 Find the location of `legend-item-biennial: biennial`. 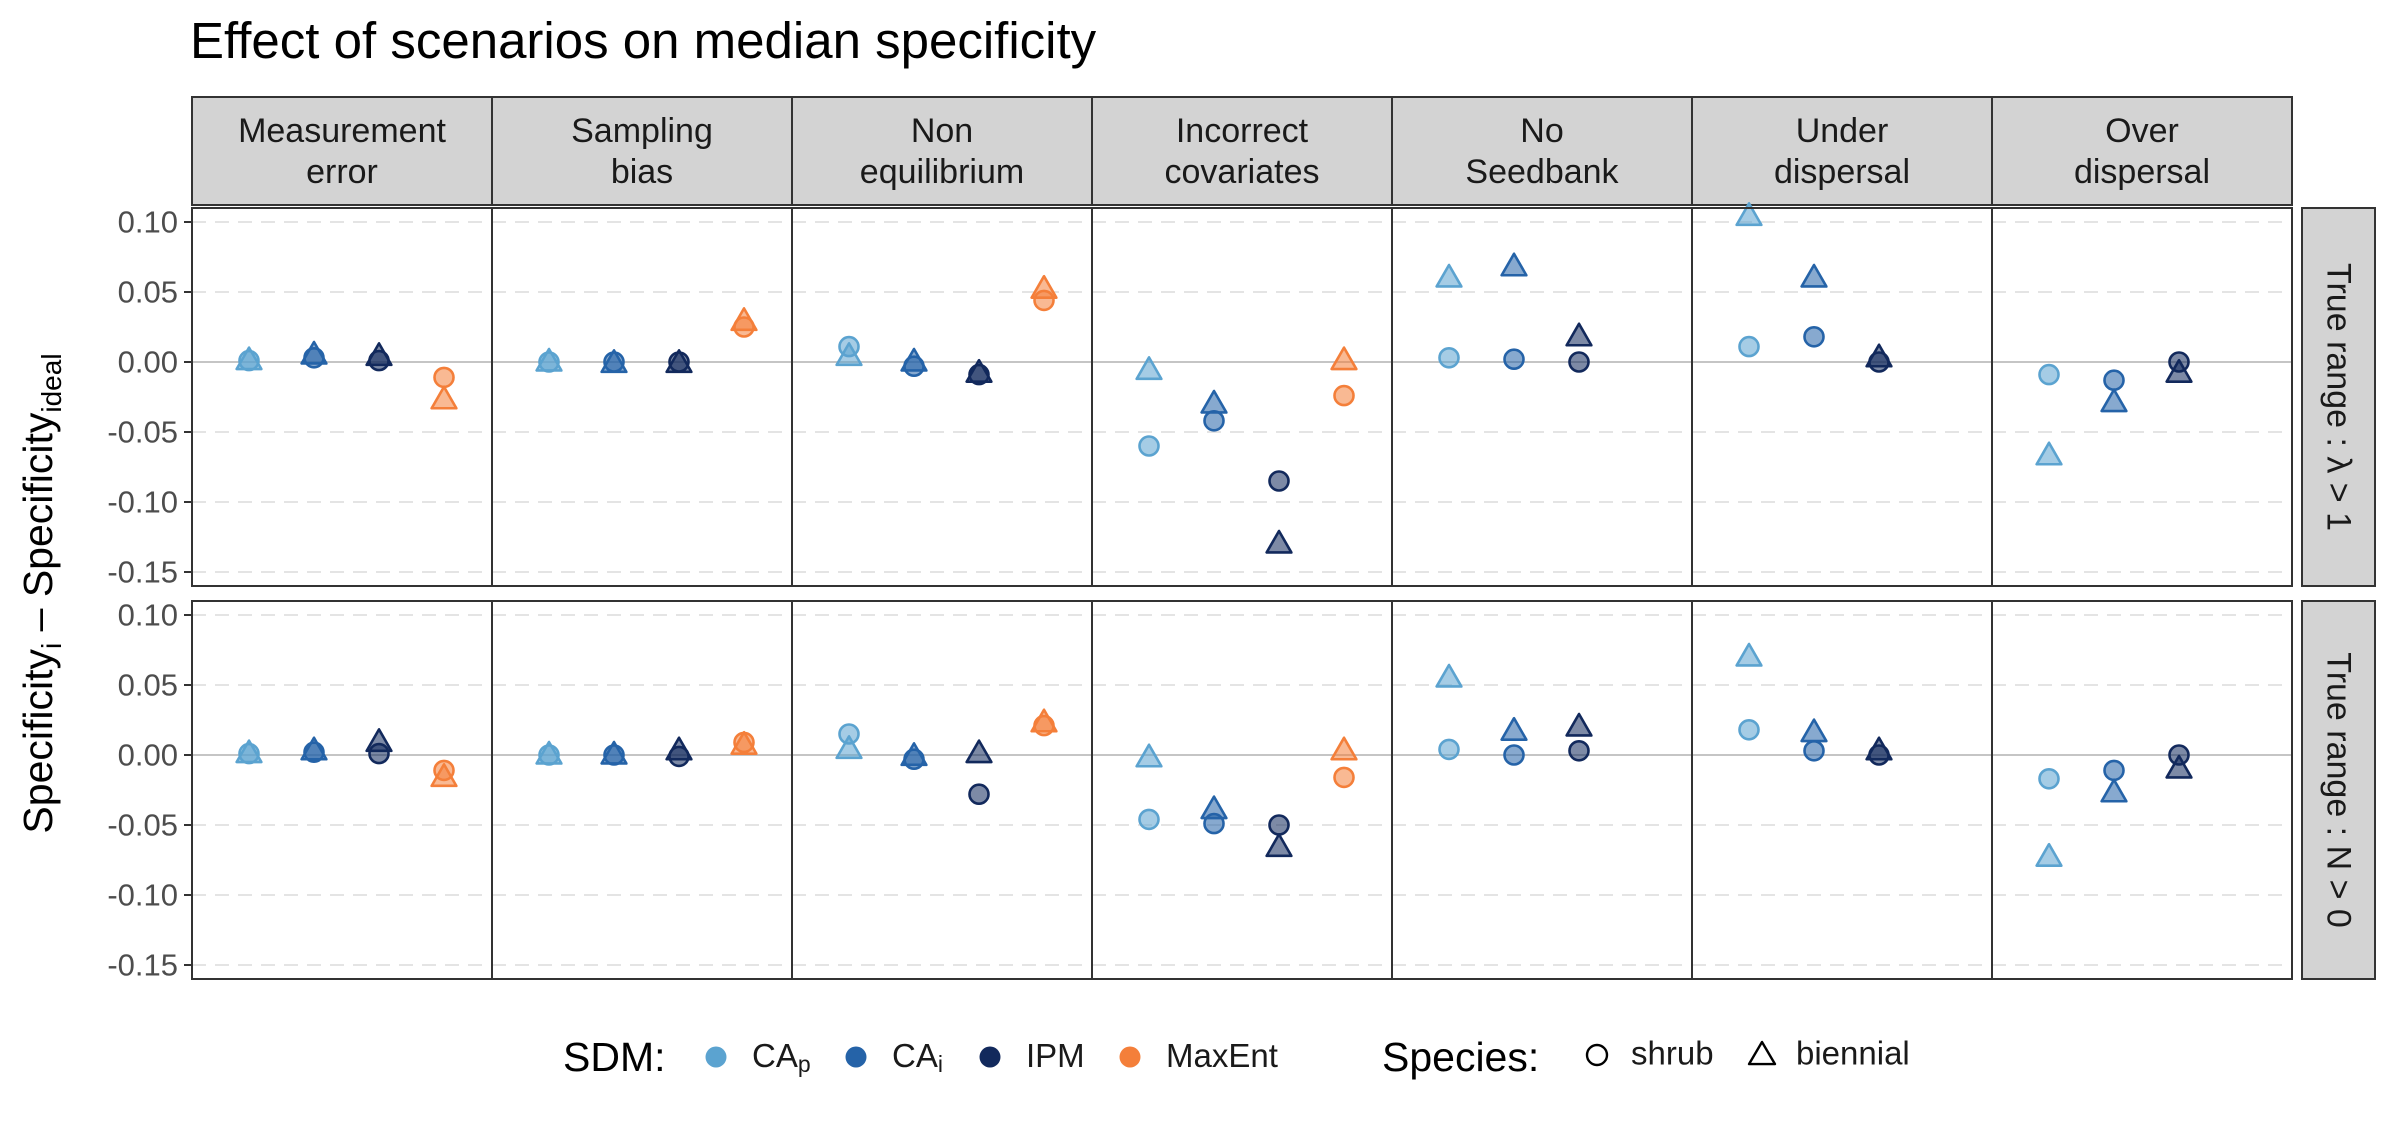

legend-item-biennial: biennial is located at coordinates (1828, 1053).